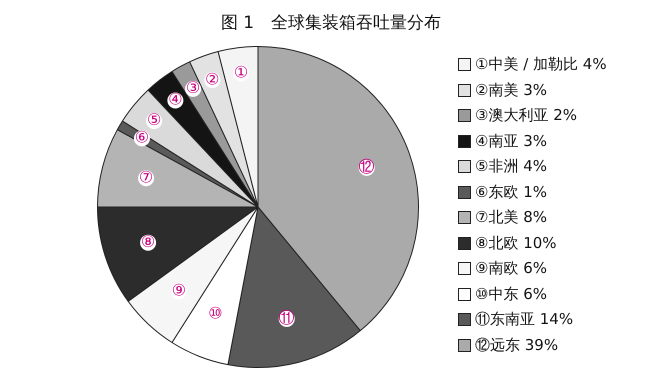  Describe the element at coordinates (511, 90) in the screenshot. I see `legend-label: ②南美 3%` at that location.